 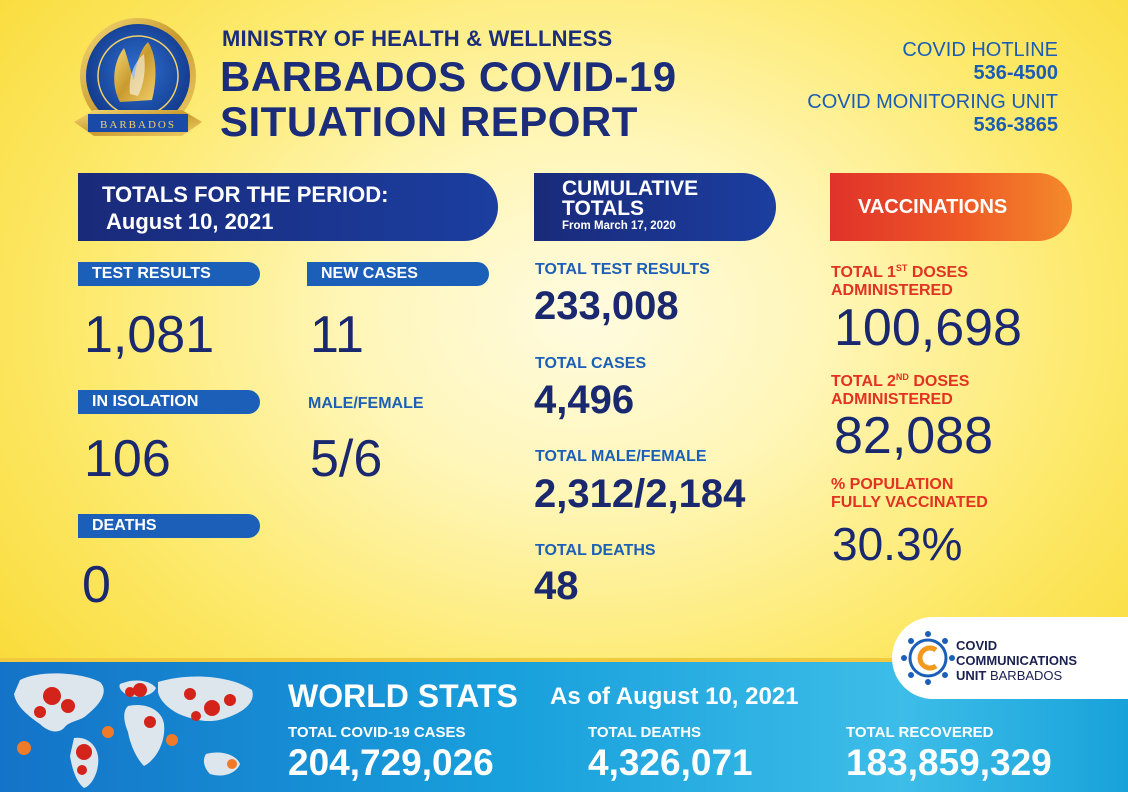 I want to click on vaccinations-banner: VACCINATIONS, so click(x=951, y=207).